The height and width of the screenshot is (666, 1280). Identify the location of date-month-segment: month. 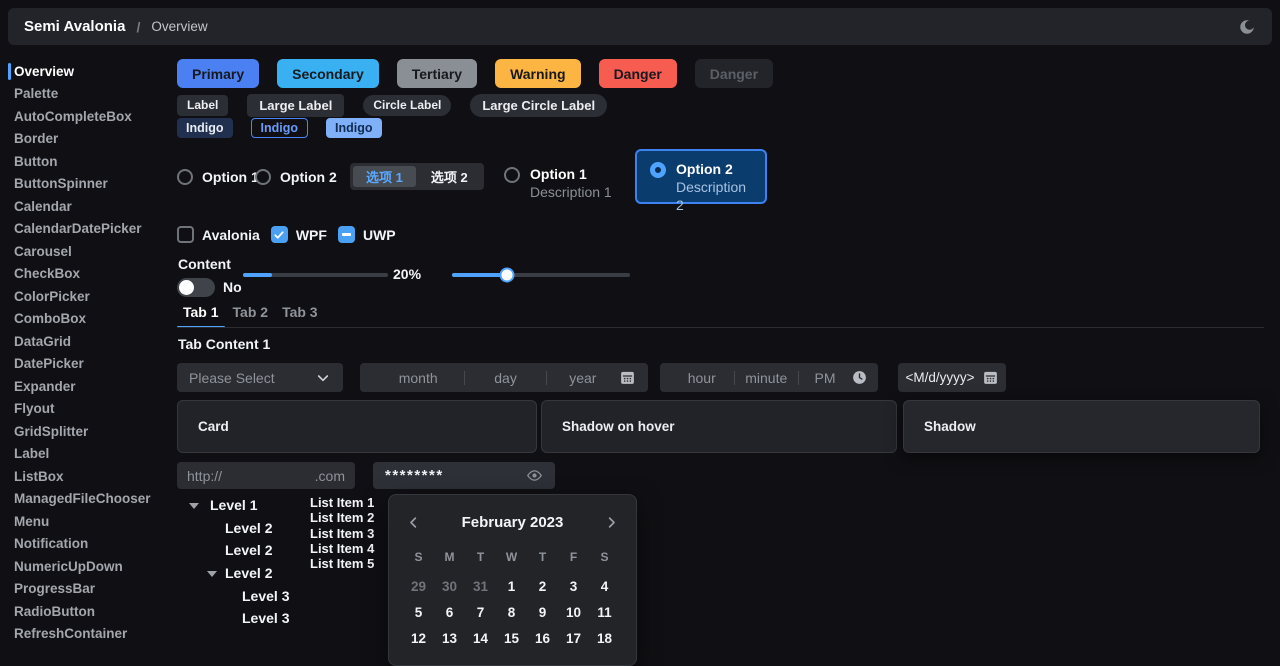
(418, 377).